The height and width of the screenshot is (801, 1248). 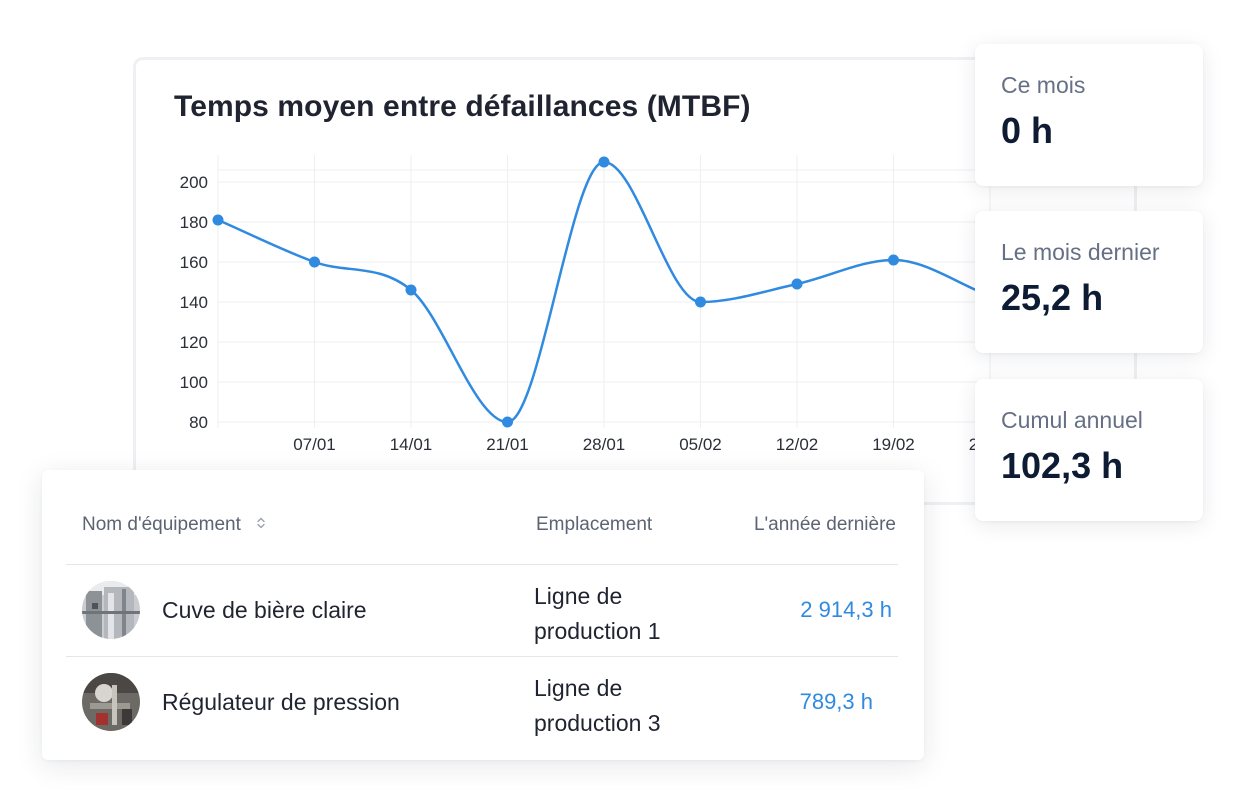 What do you see at coordinates (314, 444) in the screenshot?
I see `x-tick-label: 07/01` at bounding box center [314, 444].